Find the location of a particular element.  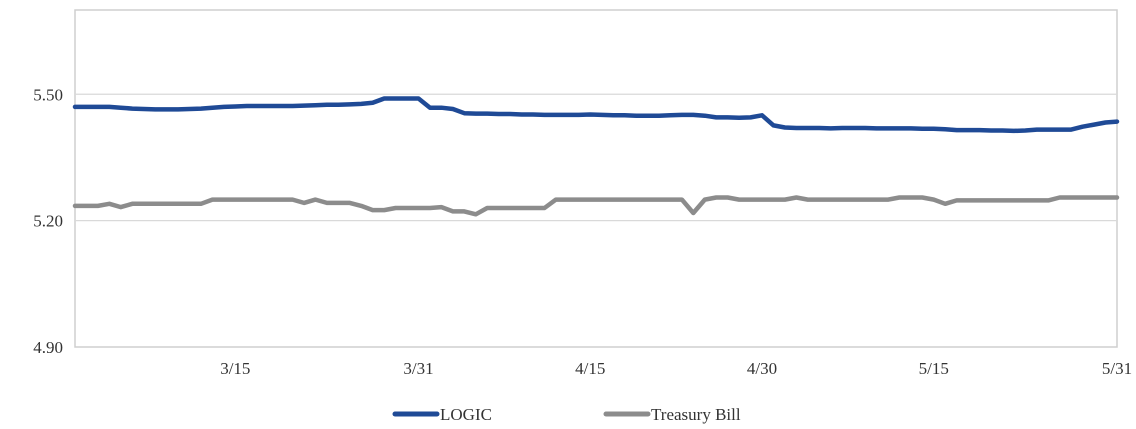

y-tick-label: 5.50 is located at coordinates (48, 94).